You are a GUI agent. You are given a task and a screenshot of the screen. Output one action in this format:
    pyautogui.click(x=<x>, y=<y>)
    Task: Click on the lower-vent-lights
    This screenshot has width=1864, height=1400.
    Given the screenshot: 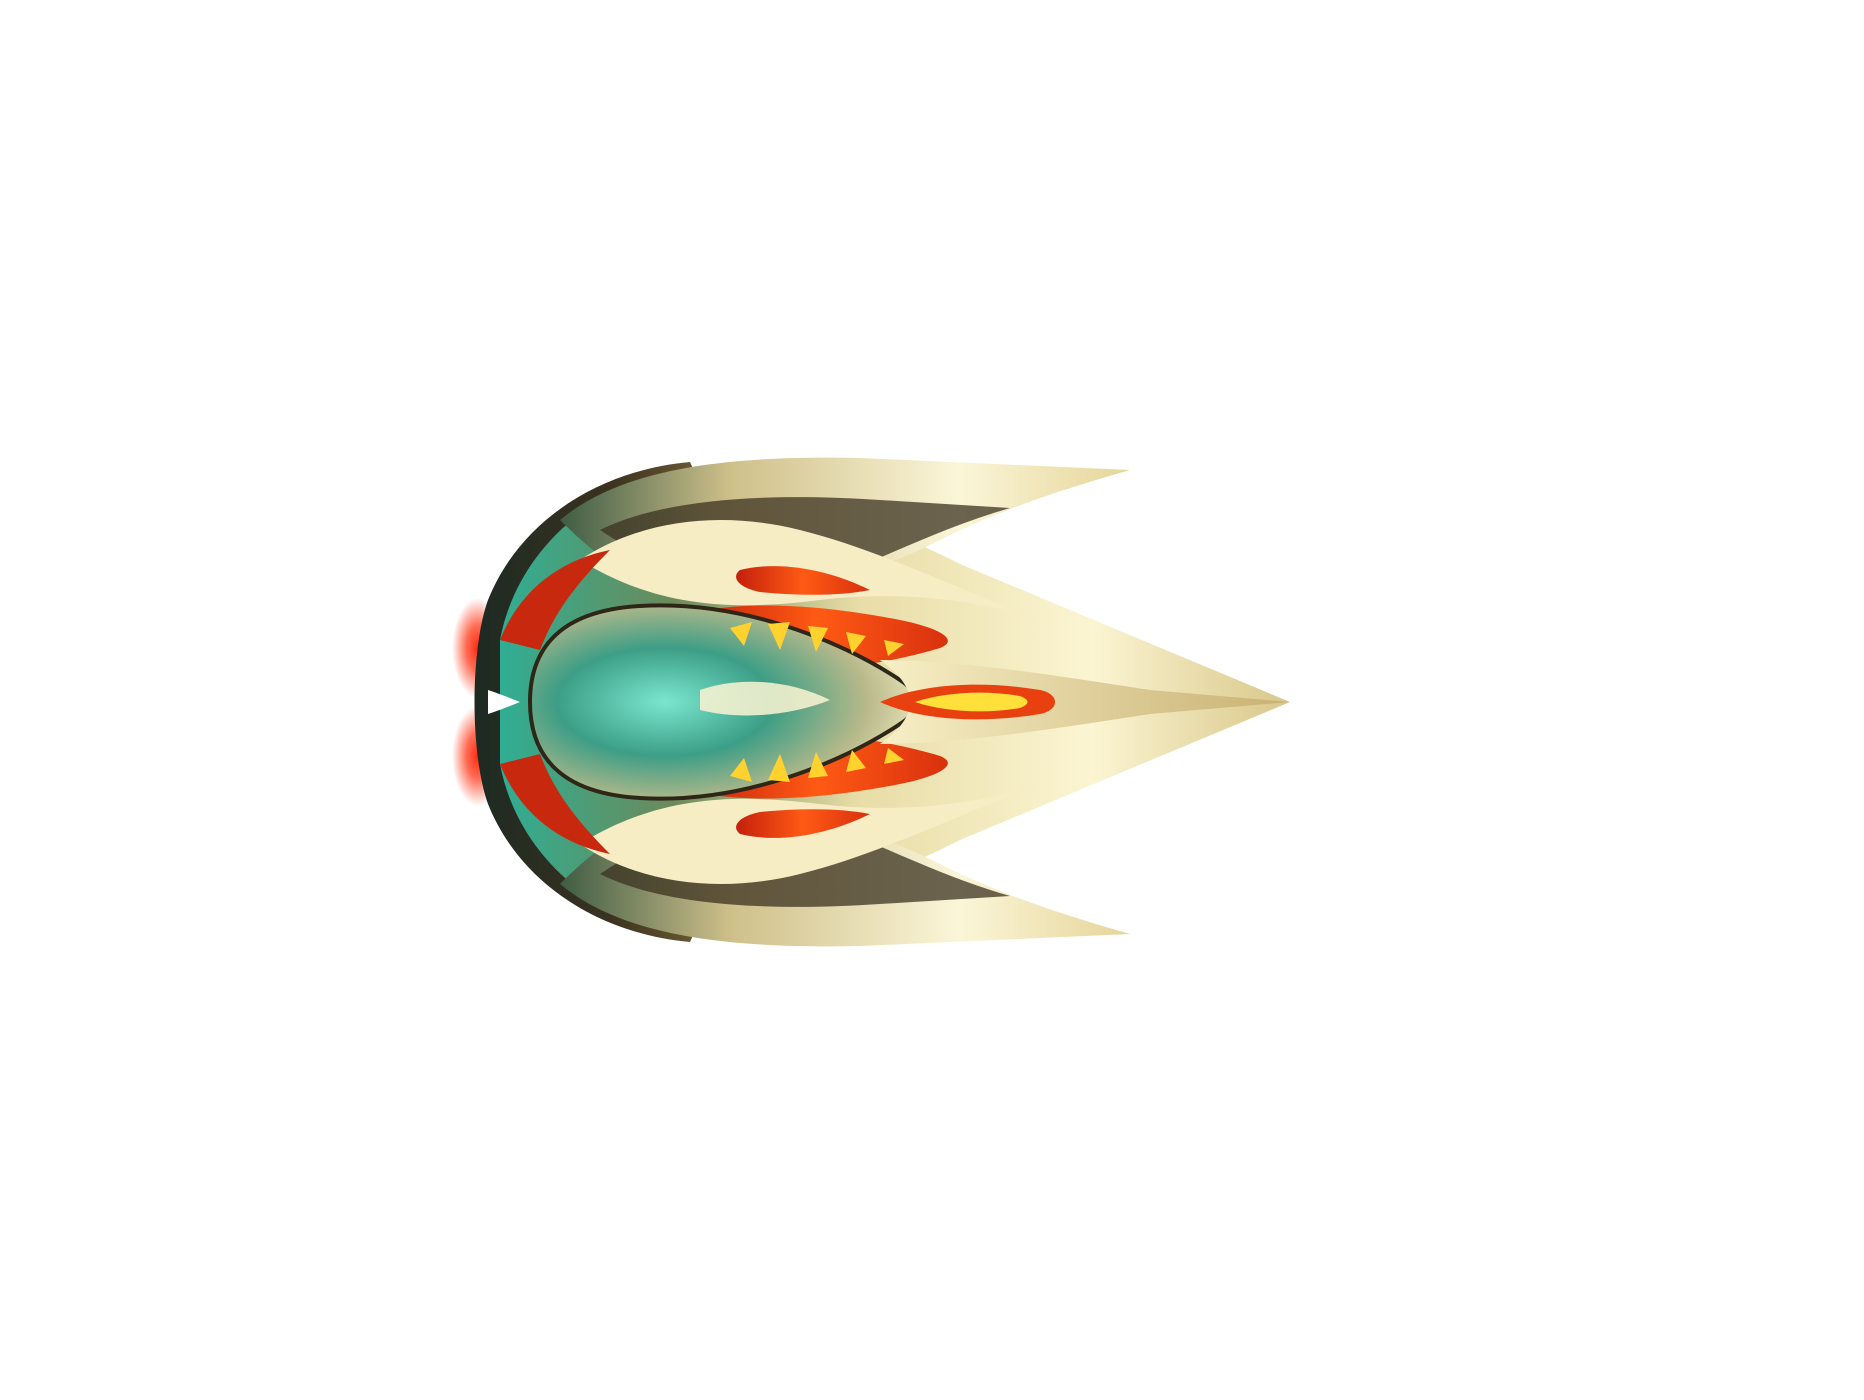 What is the action you would take?
    pyautogui.click(x=817, y=765)
    